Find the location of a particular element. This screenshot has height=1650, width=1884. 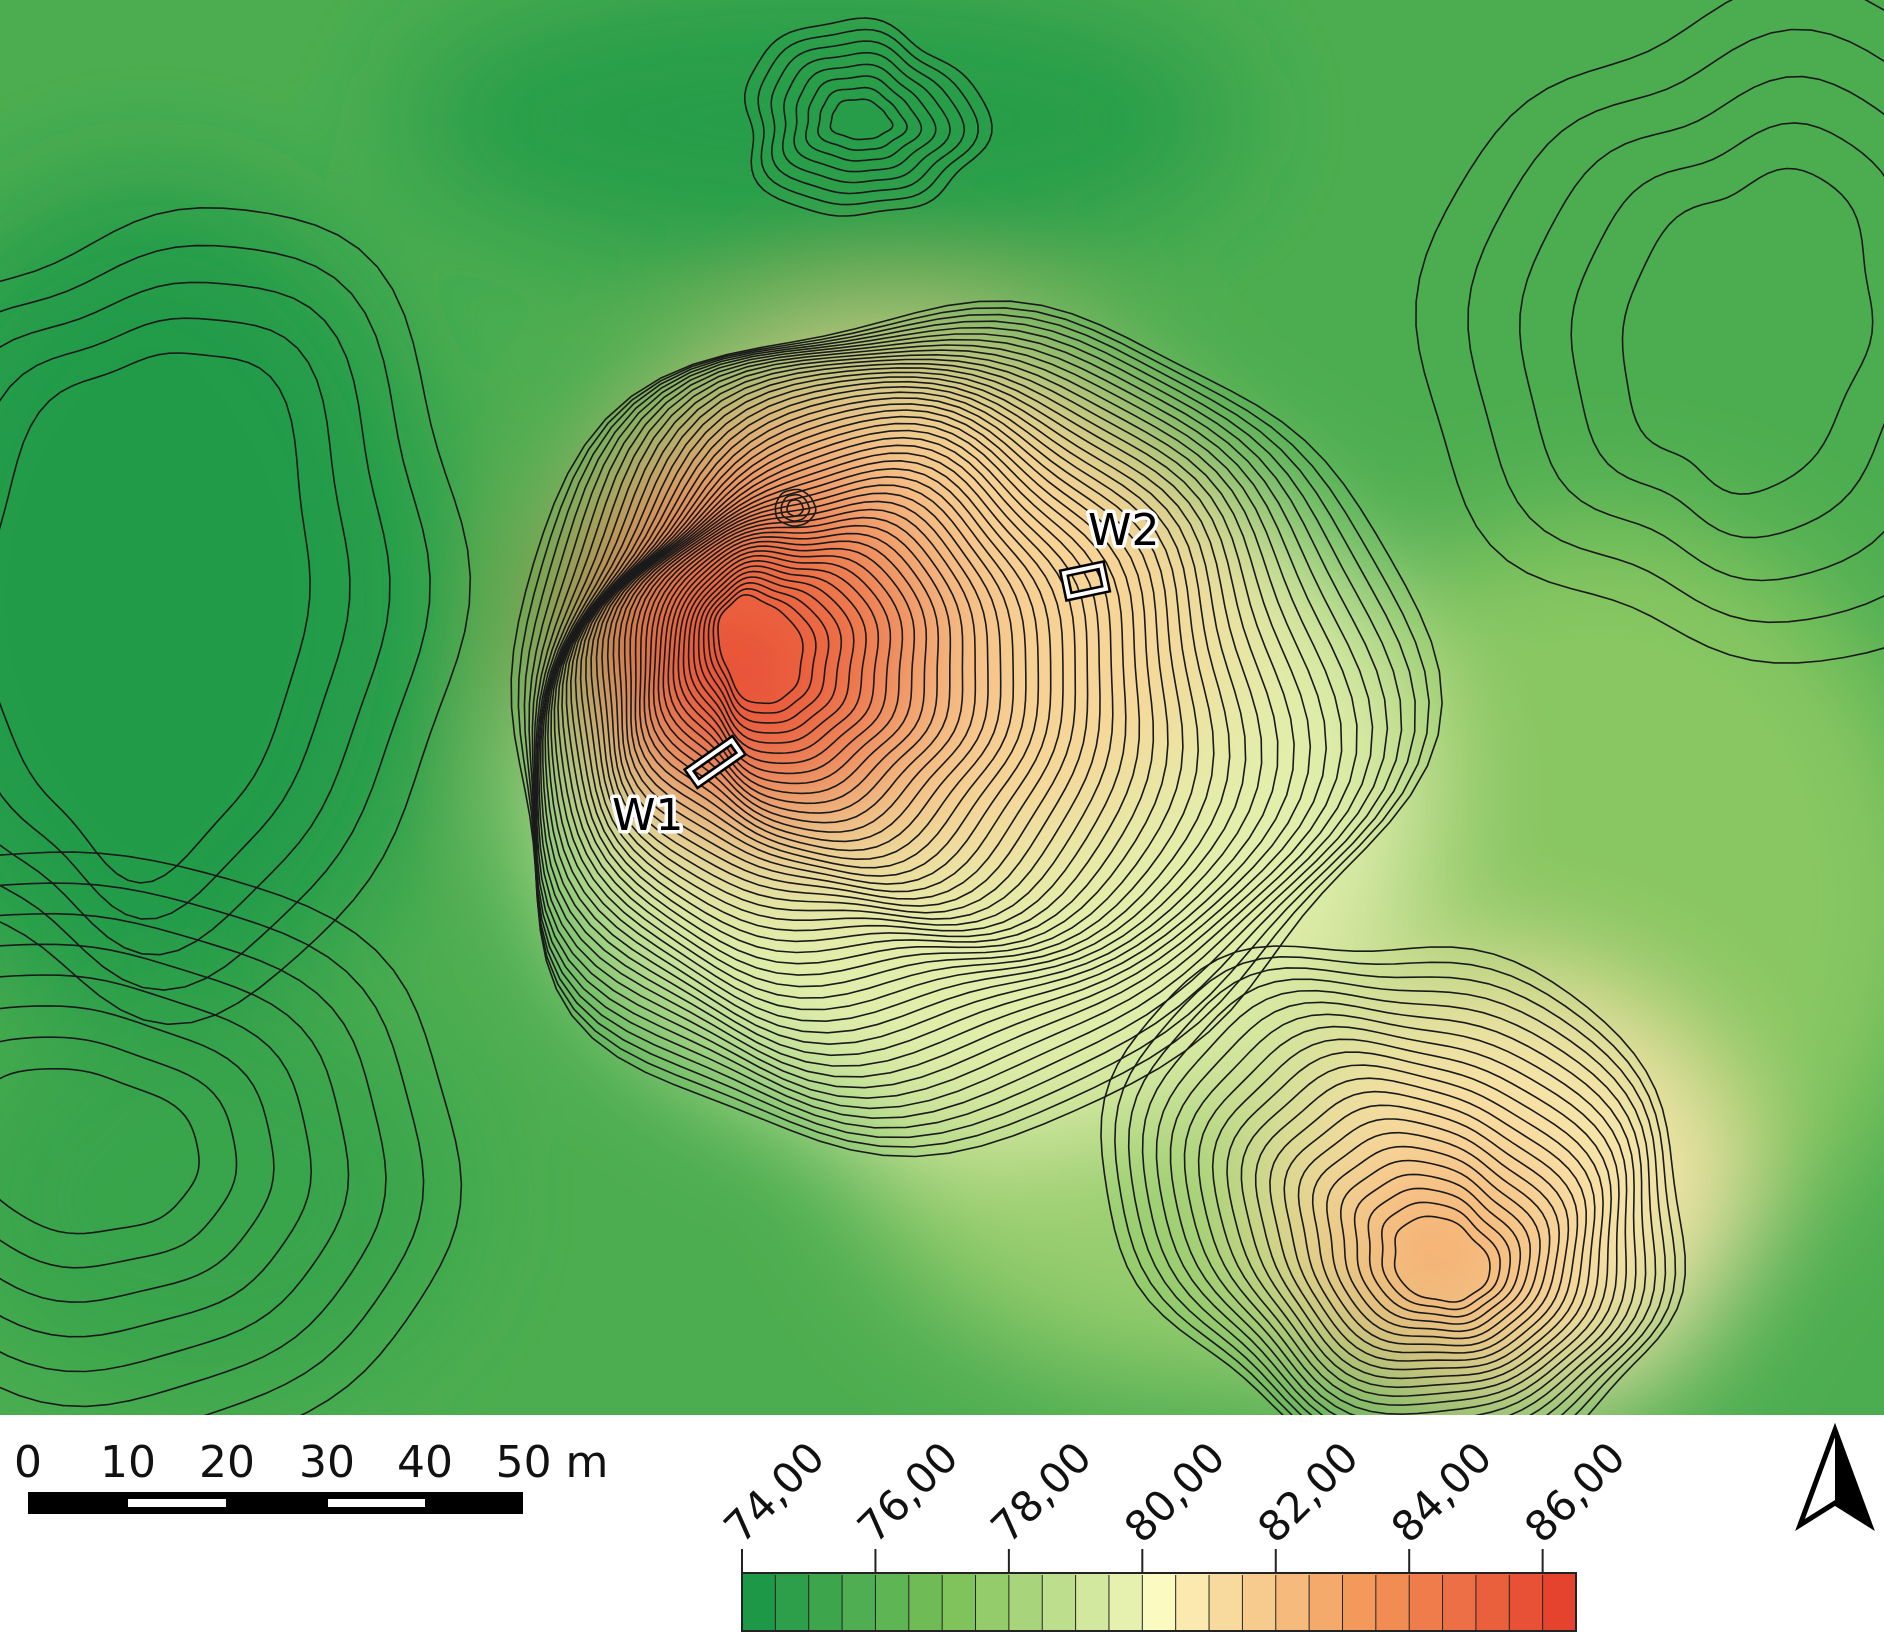

surface-blob-d3 is located at coordinates (230, 1200).